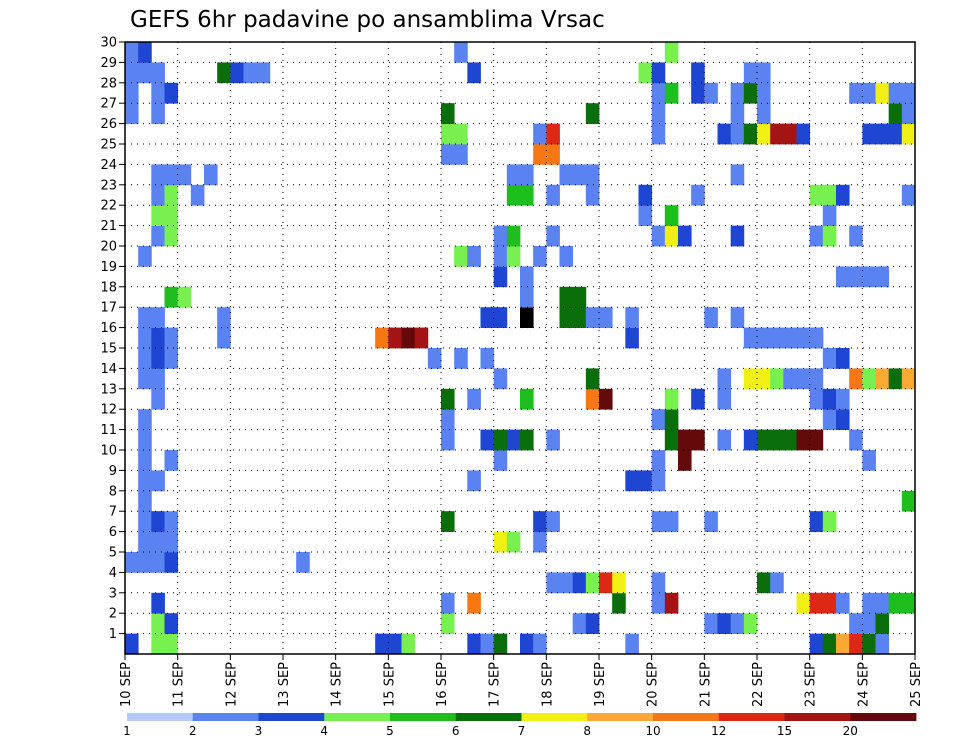 This screenshot has width=960, height=742. I want to click on y-tick-label: 17, so click(108, 308).